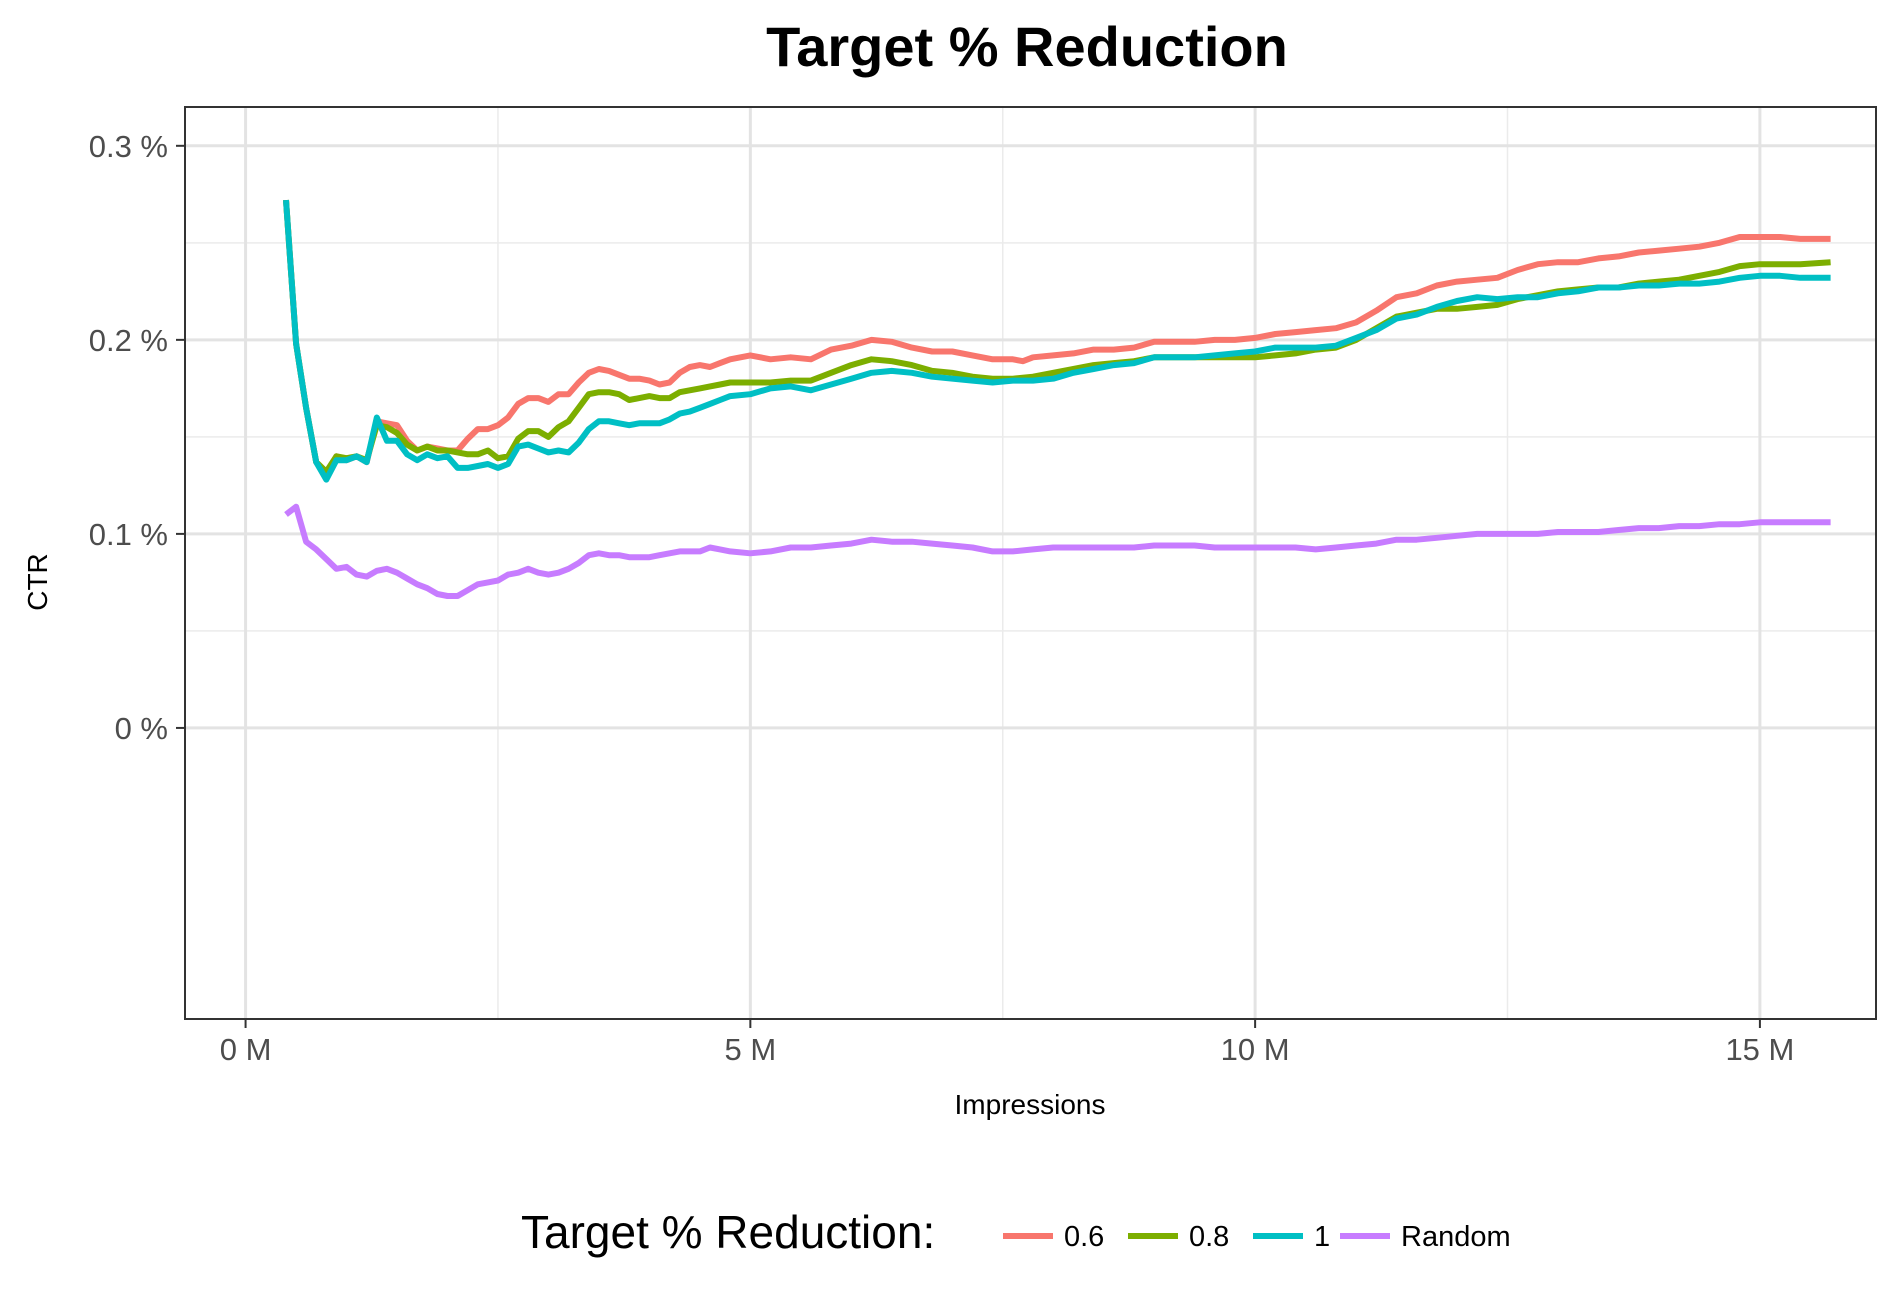  I want to click on legend-label: 0.8, so click(1209, 1237).